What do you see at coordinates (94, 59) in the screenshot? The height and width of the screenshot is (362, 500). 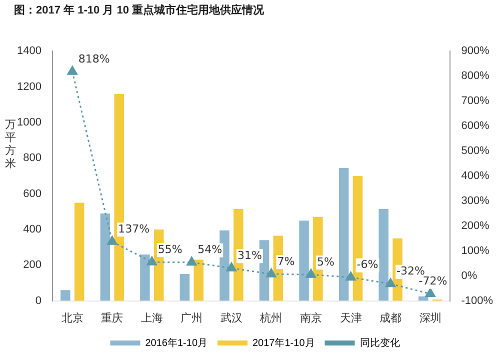 I see `data-label: 818%` at bounding box center [94, 59].